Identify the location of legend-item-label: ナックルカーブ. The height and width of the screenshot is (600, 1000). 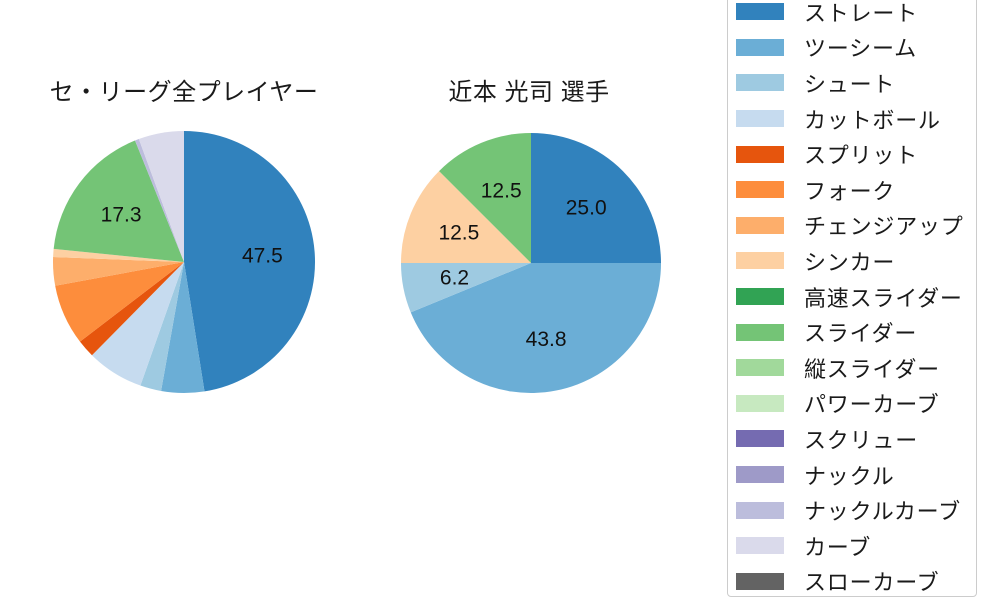
(882, 512).